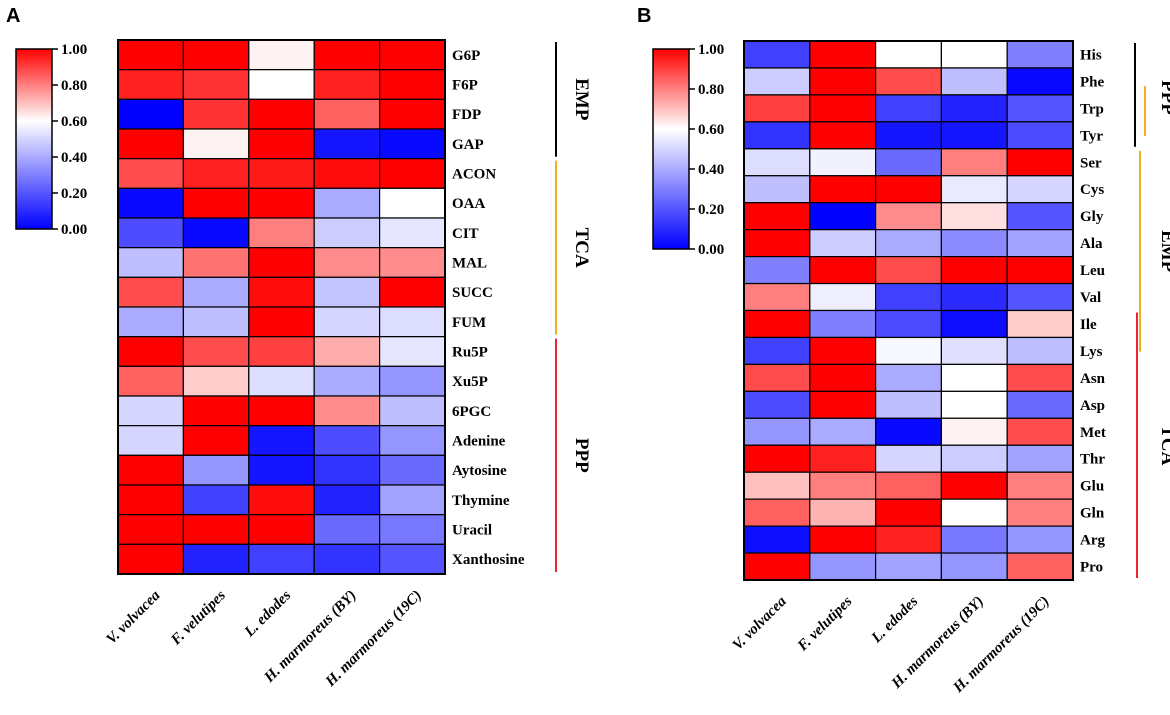 The height and width of the screenshot is (715, 1170). What do you see at coordinates (347, 411) in the screenshot?
I see `heatmap-cell-6pgc-h-marmoreus-by` at bounding box center [347, 411].